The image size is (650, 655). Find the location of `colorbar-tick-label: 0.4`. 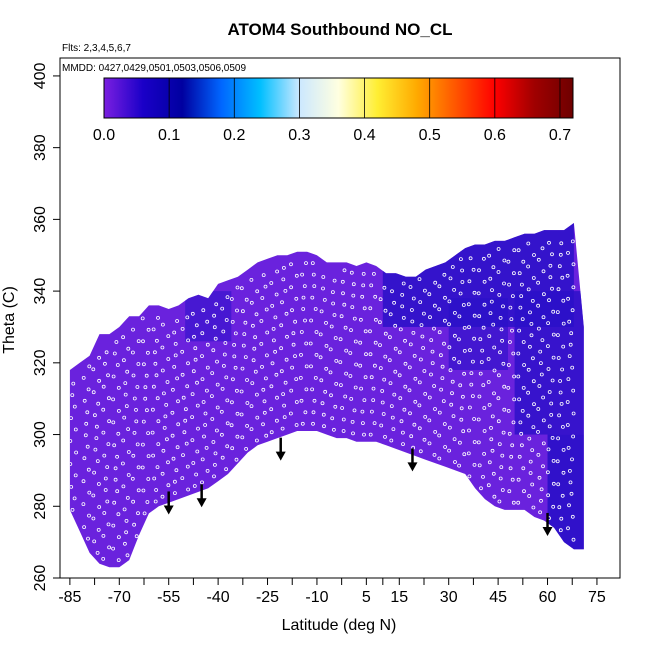

colorbar-tick-label: 0.4 is located at coordinates (364, 135).